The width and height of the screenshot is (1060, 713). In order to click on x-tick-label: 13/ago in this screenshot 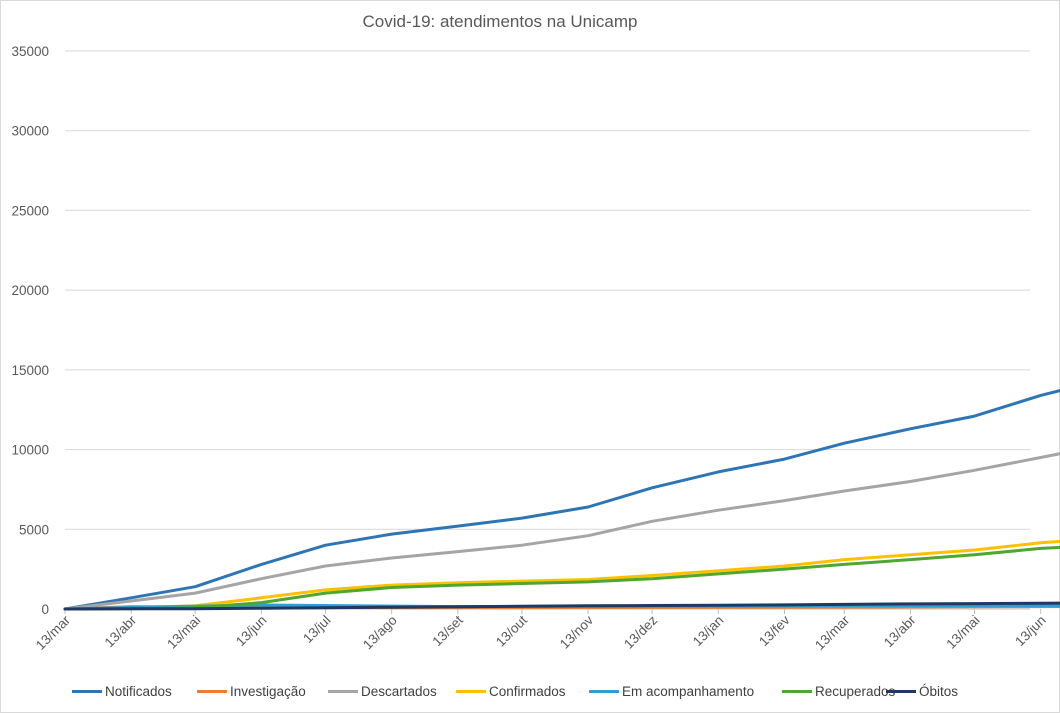, I will do `click(380, 633)`.